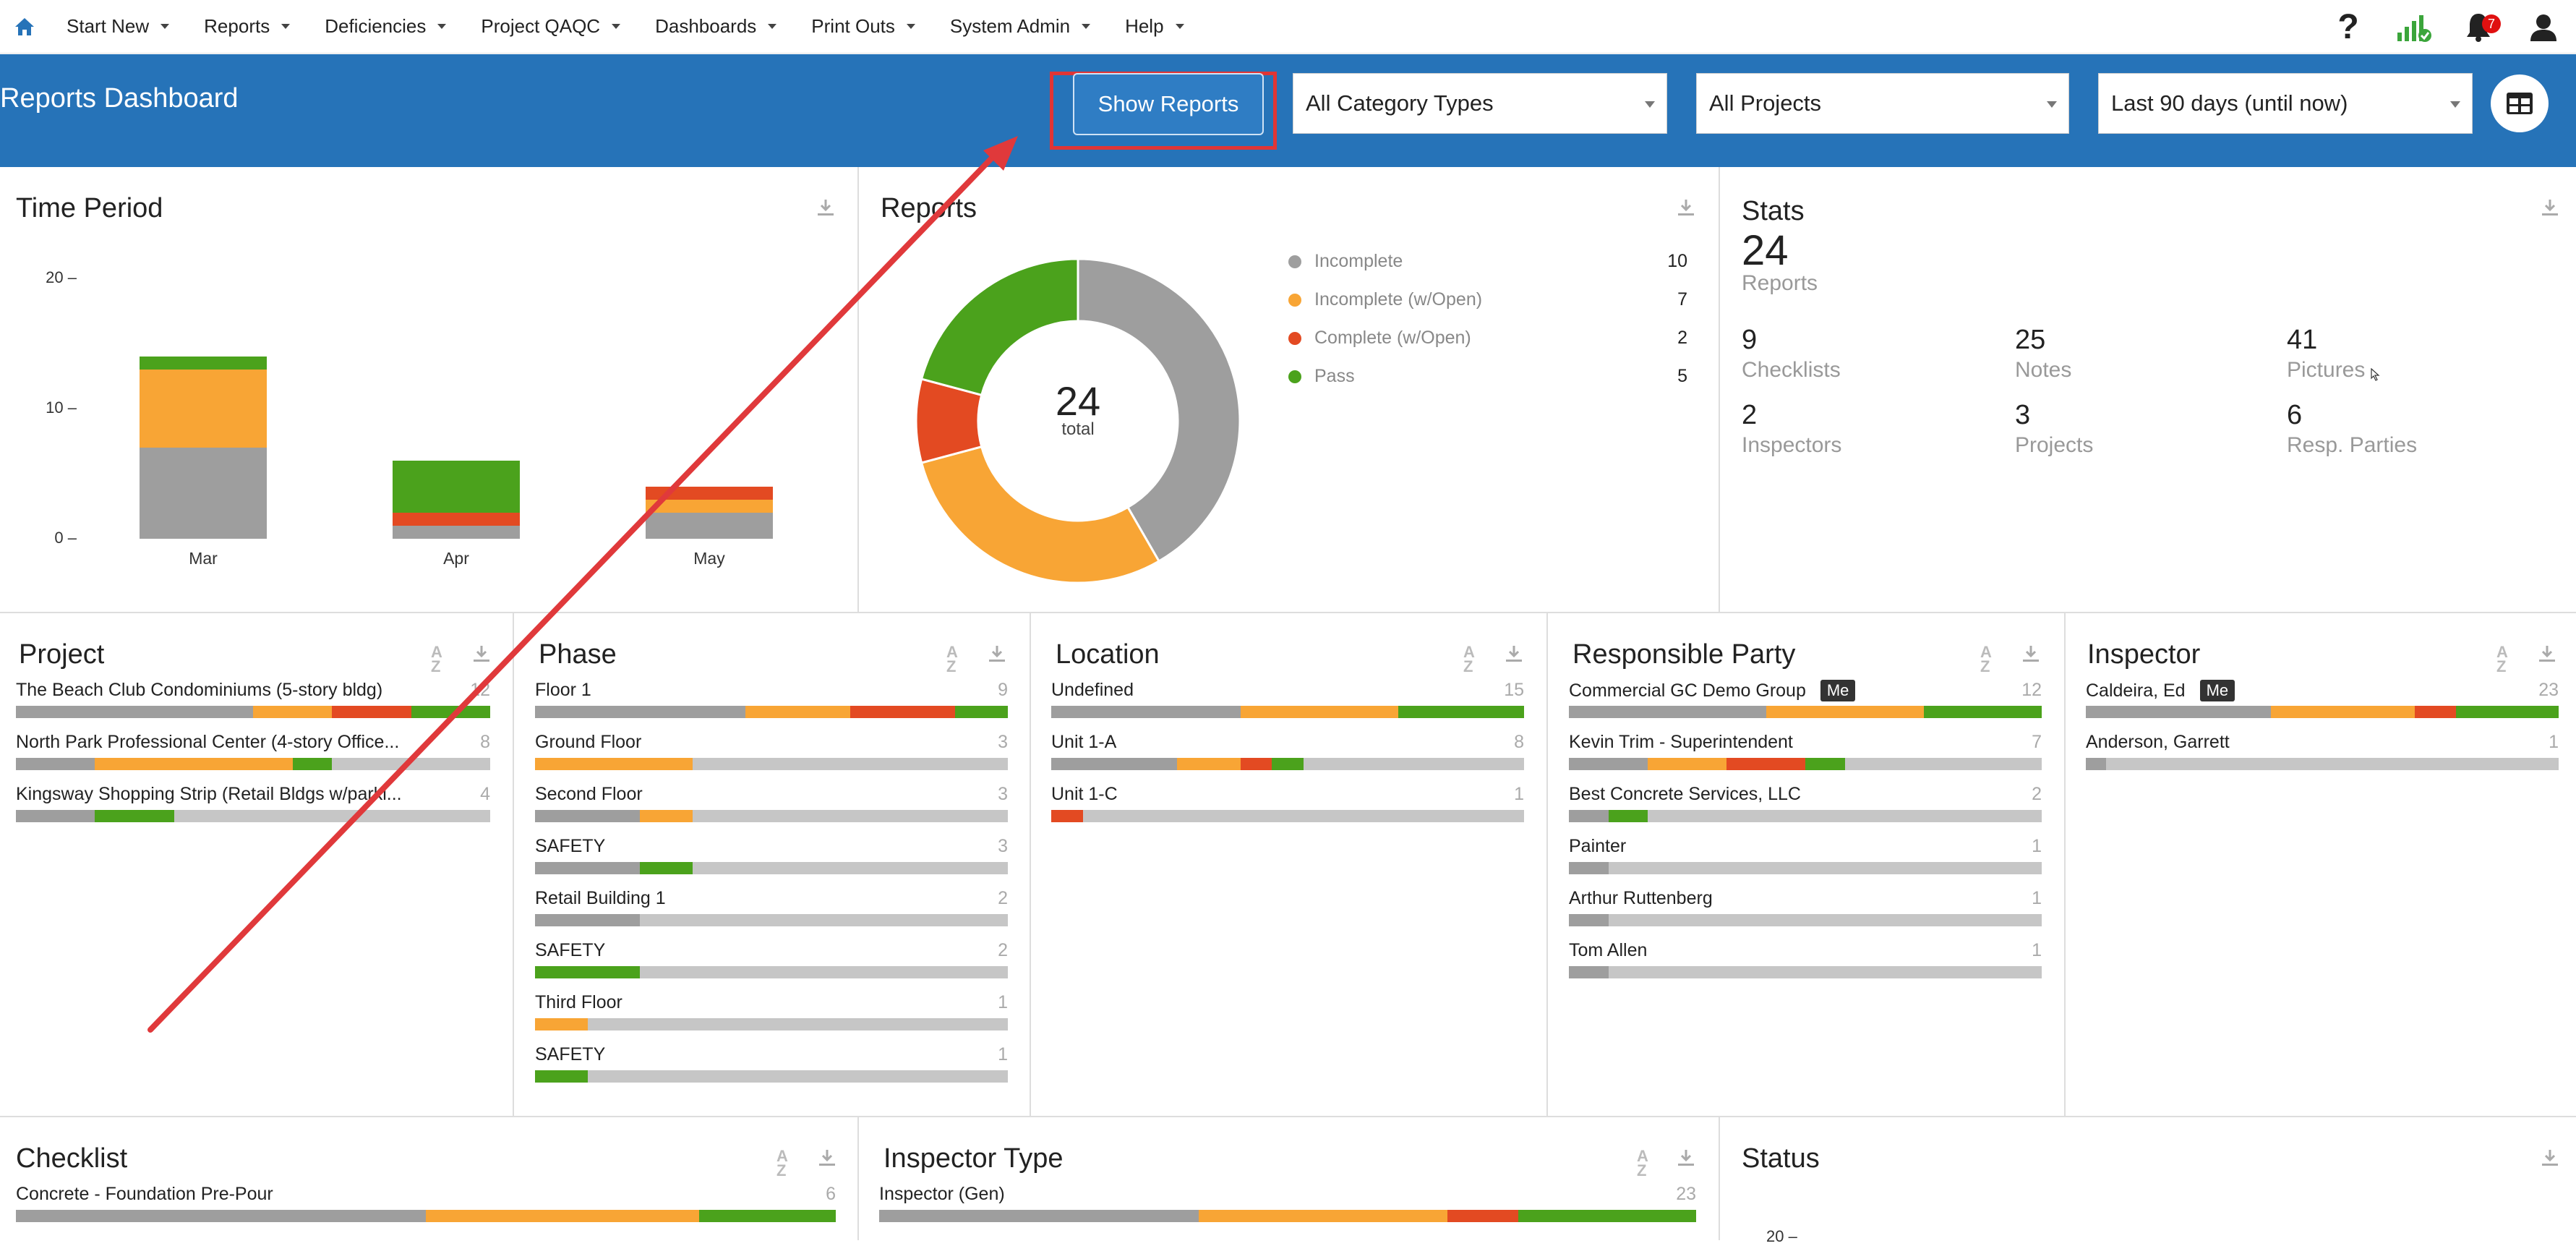 The image size is (2576, 1246). Describe the element at coordinates (89, 208) in the screenshot. I see `panel-title: Time Period` at that location.